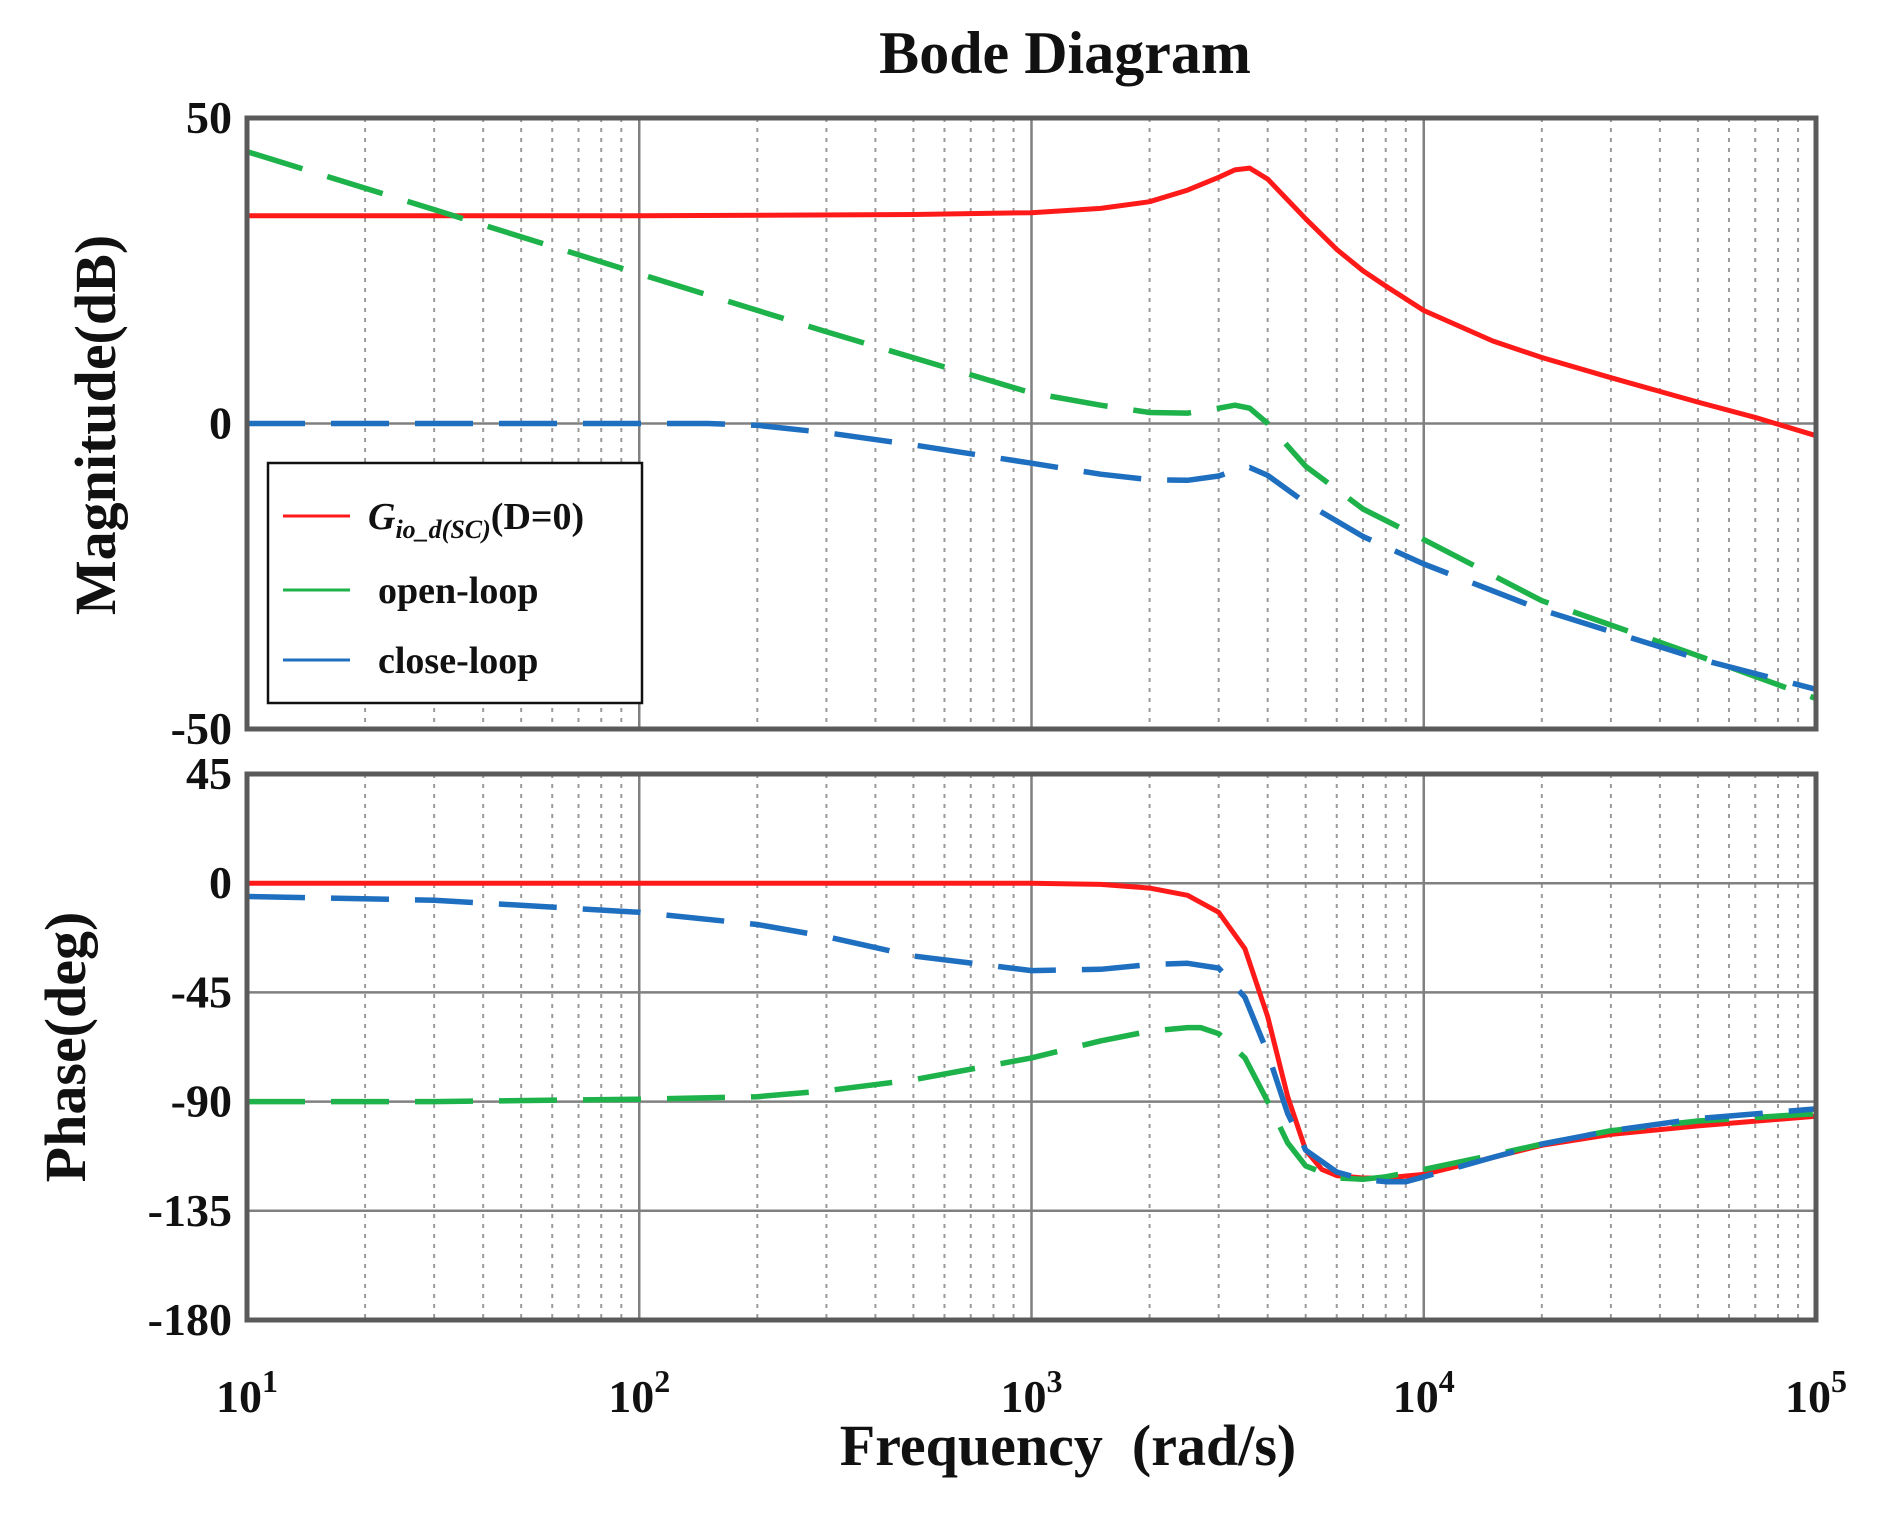 The width and height of the screenshot is (1878, 1513). I want to click on y-tick-label: -135, so click(190, 1210).